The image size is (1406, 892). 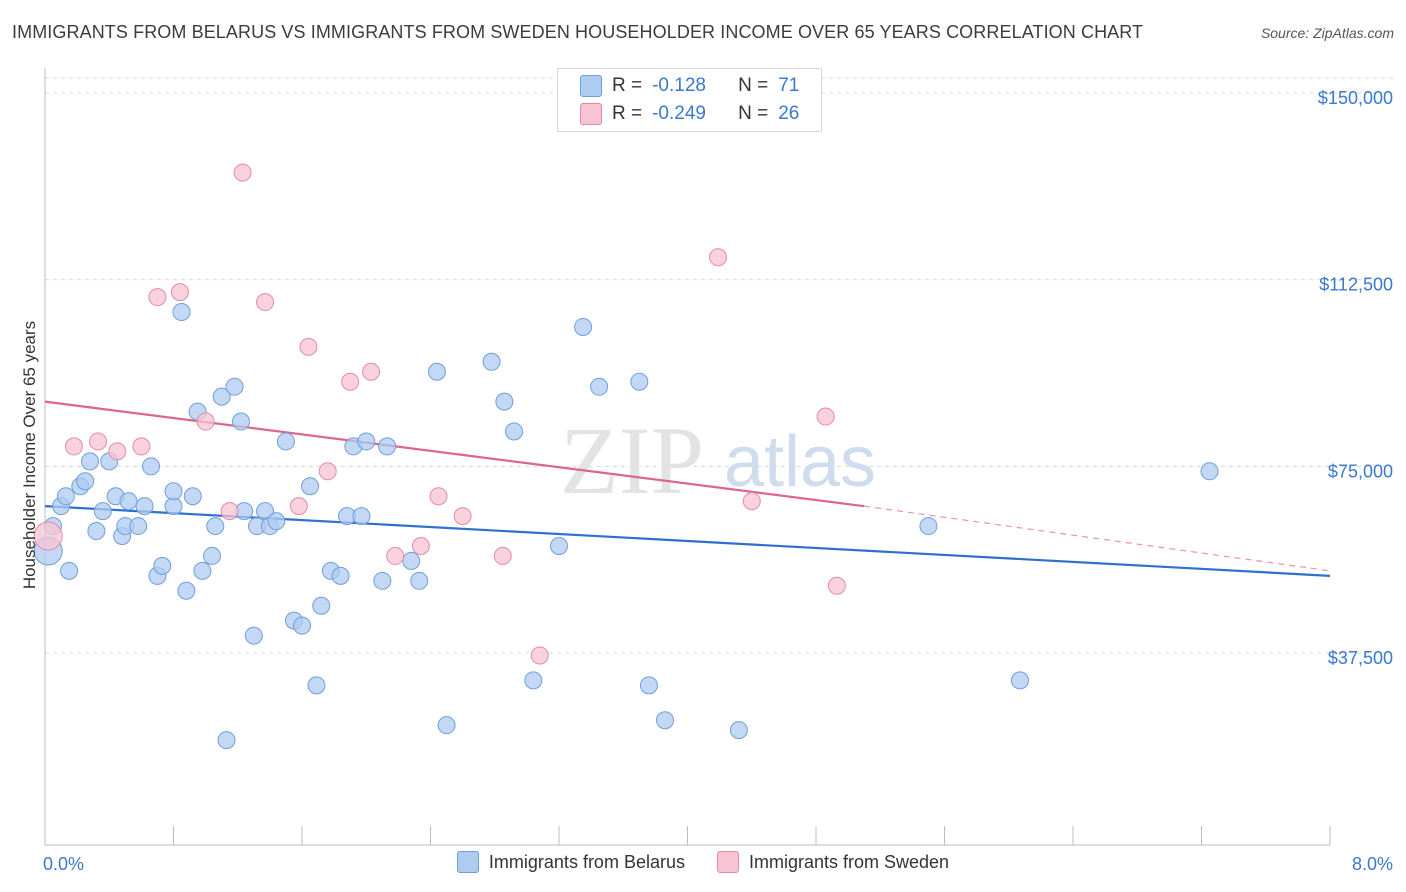 What do you see at coordinates (591, 86) in the screenshot?
I see `belarus-swatch` at bounding box center [591, 86].